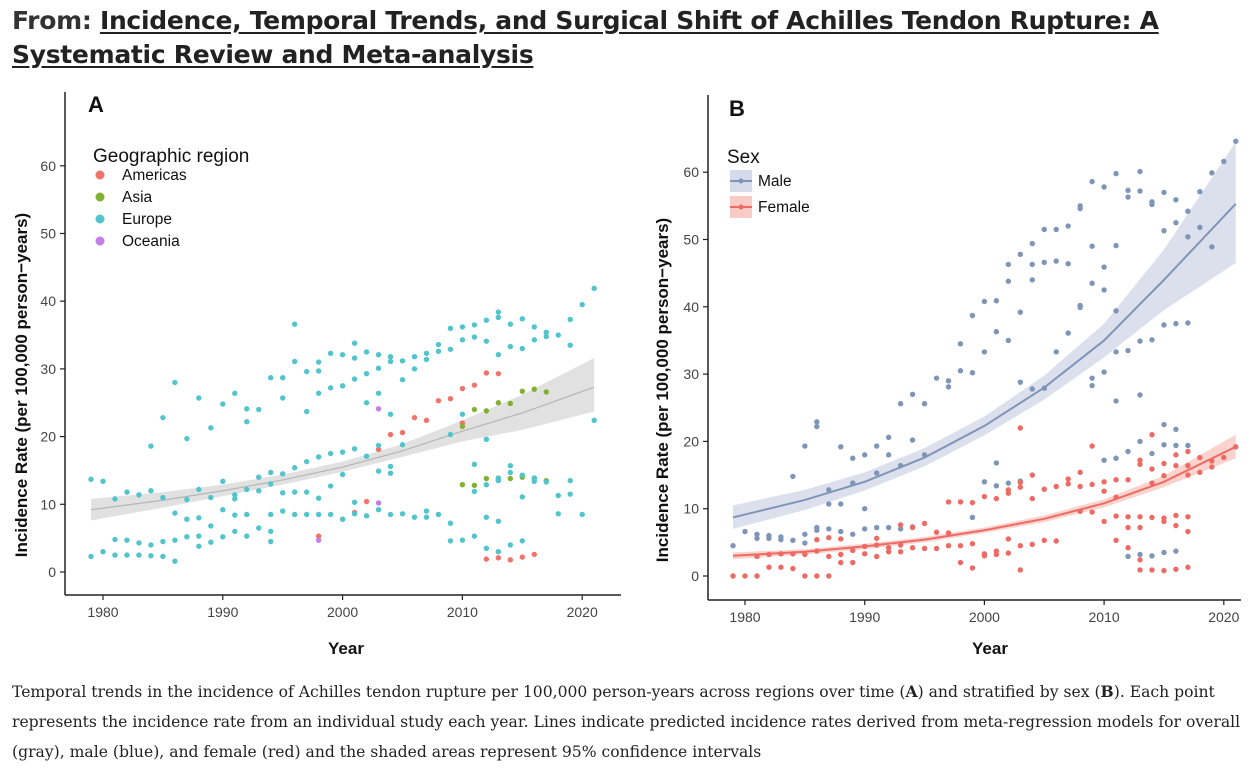  What do you see at coordinates (990, 648) in the screenshot?
I see `panel-b-x-axis-title: Year` at bounding box center [990, 648].